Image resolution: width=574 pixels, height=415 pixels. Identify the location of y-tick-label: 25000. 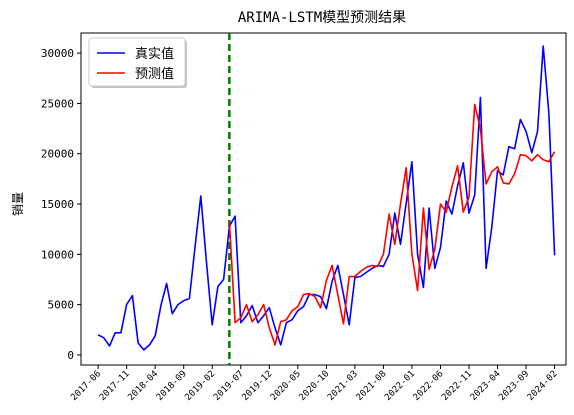
(57, 103).